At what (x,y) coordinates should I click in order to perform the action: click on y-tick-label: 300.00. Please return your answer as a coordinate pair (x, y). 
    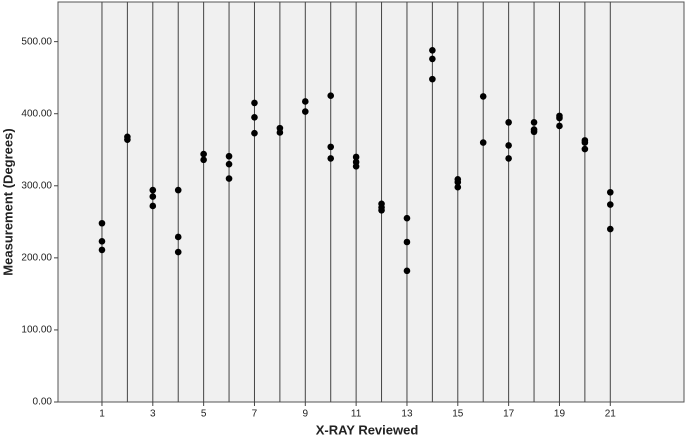
    Looking at the image, I should click on (36, 185).